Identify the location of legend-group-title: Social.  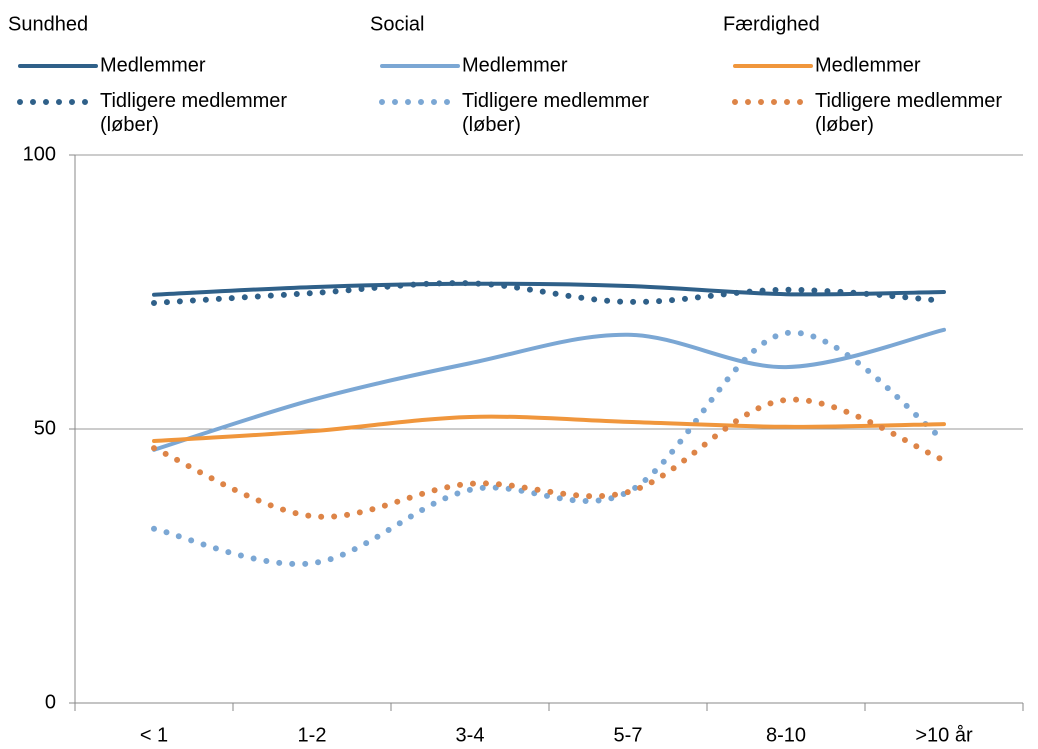
(397, 24).